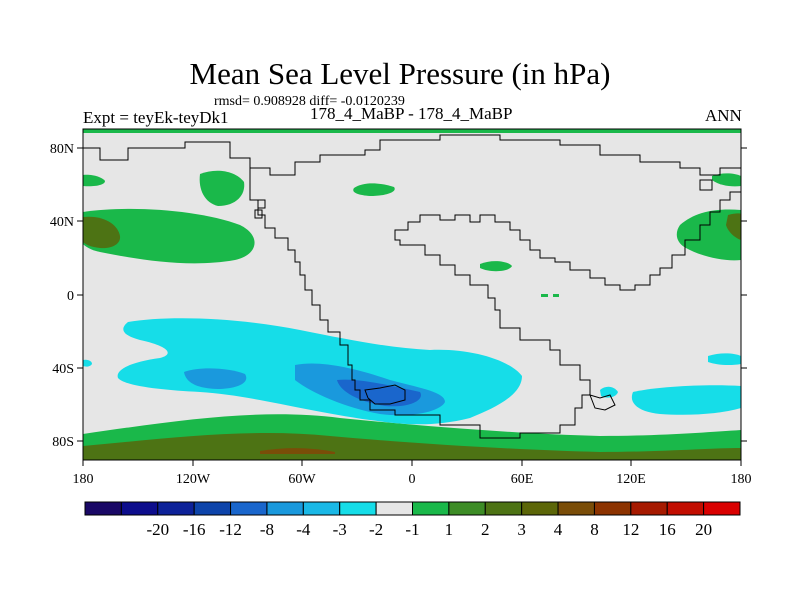 This screenshot has width=800, height=600. I want to click on lat-label-80n: 80N, so click(62, 149).